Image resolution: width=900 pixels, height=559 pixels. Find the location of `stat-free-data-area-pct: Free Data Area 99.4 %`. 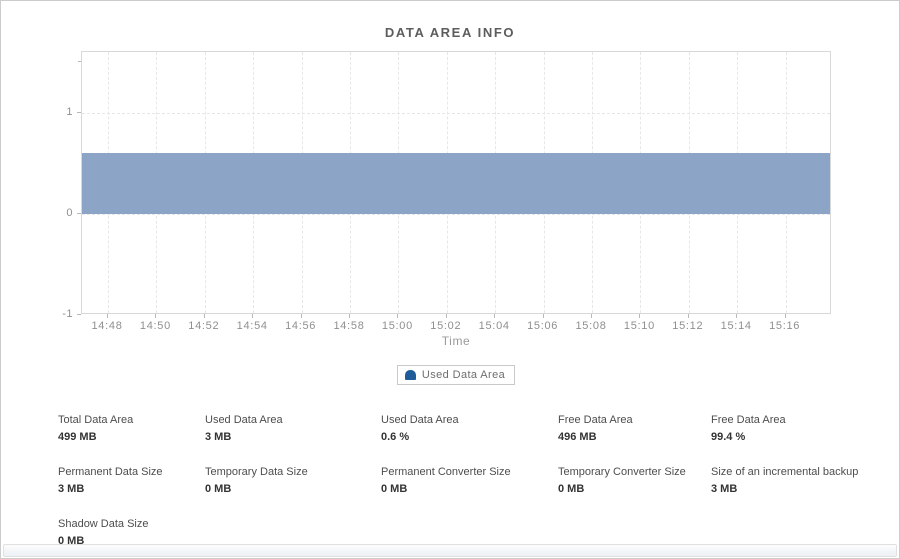

stat-free-data-area-pct: Free Data Area 99.4 % is located at coordinates (795, 428).